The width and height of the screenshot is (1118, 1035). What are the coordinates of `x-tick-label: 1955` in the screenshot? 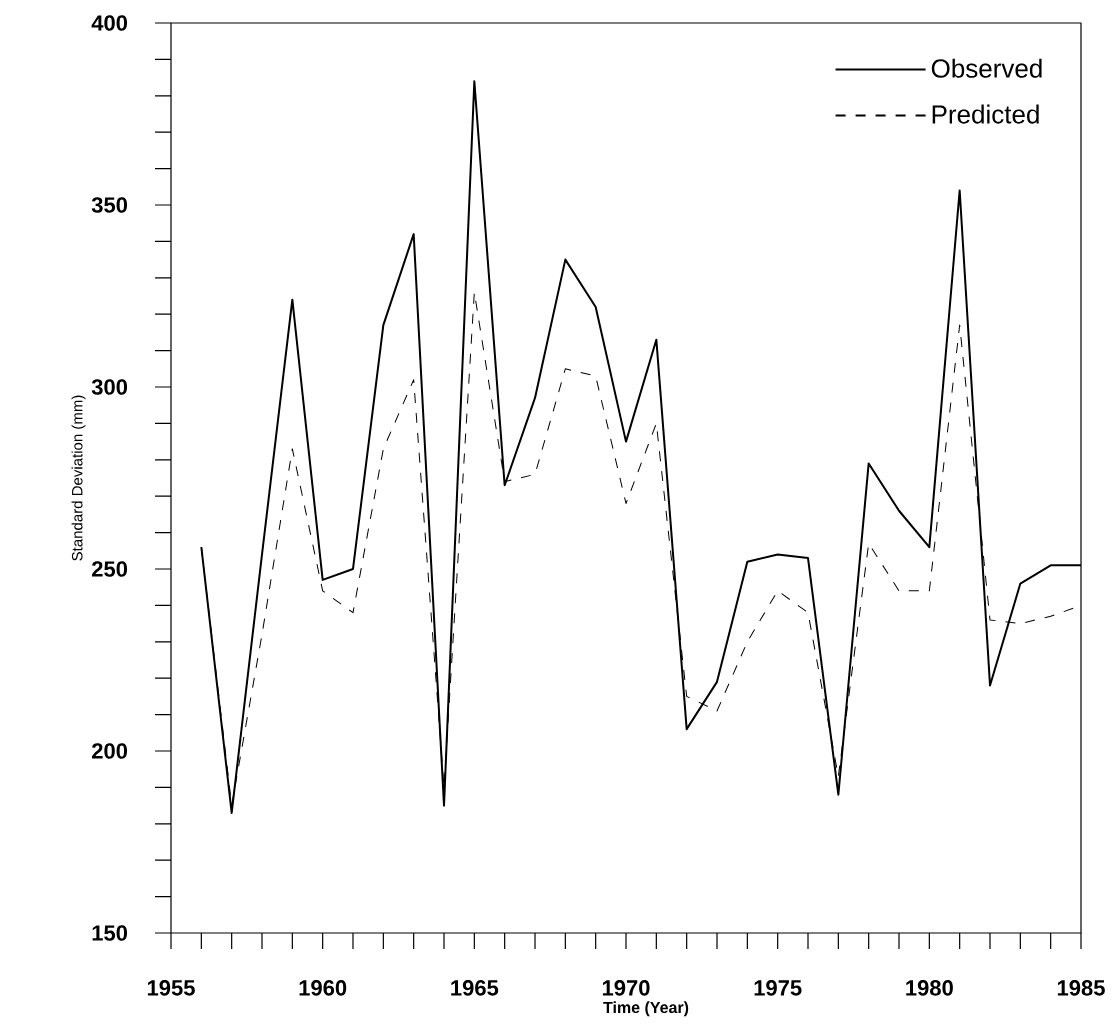 It's located at (171, 988).